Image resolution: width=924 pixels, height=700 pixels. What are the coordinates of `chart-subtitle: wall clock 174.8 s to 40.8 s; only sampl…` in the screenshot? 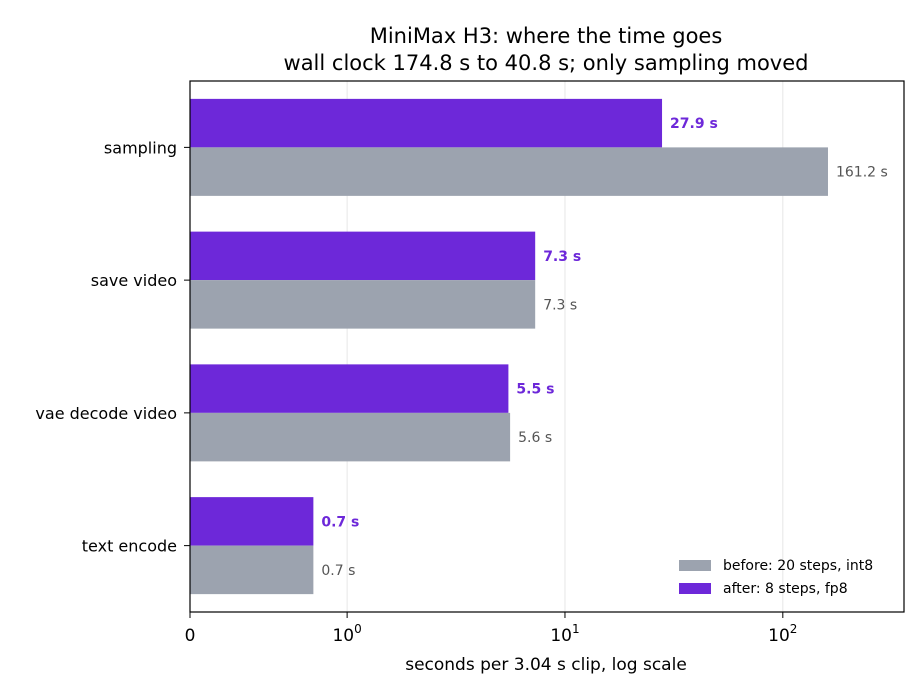 It's located at (546, 63).